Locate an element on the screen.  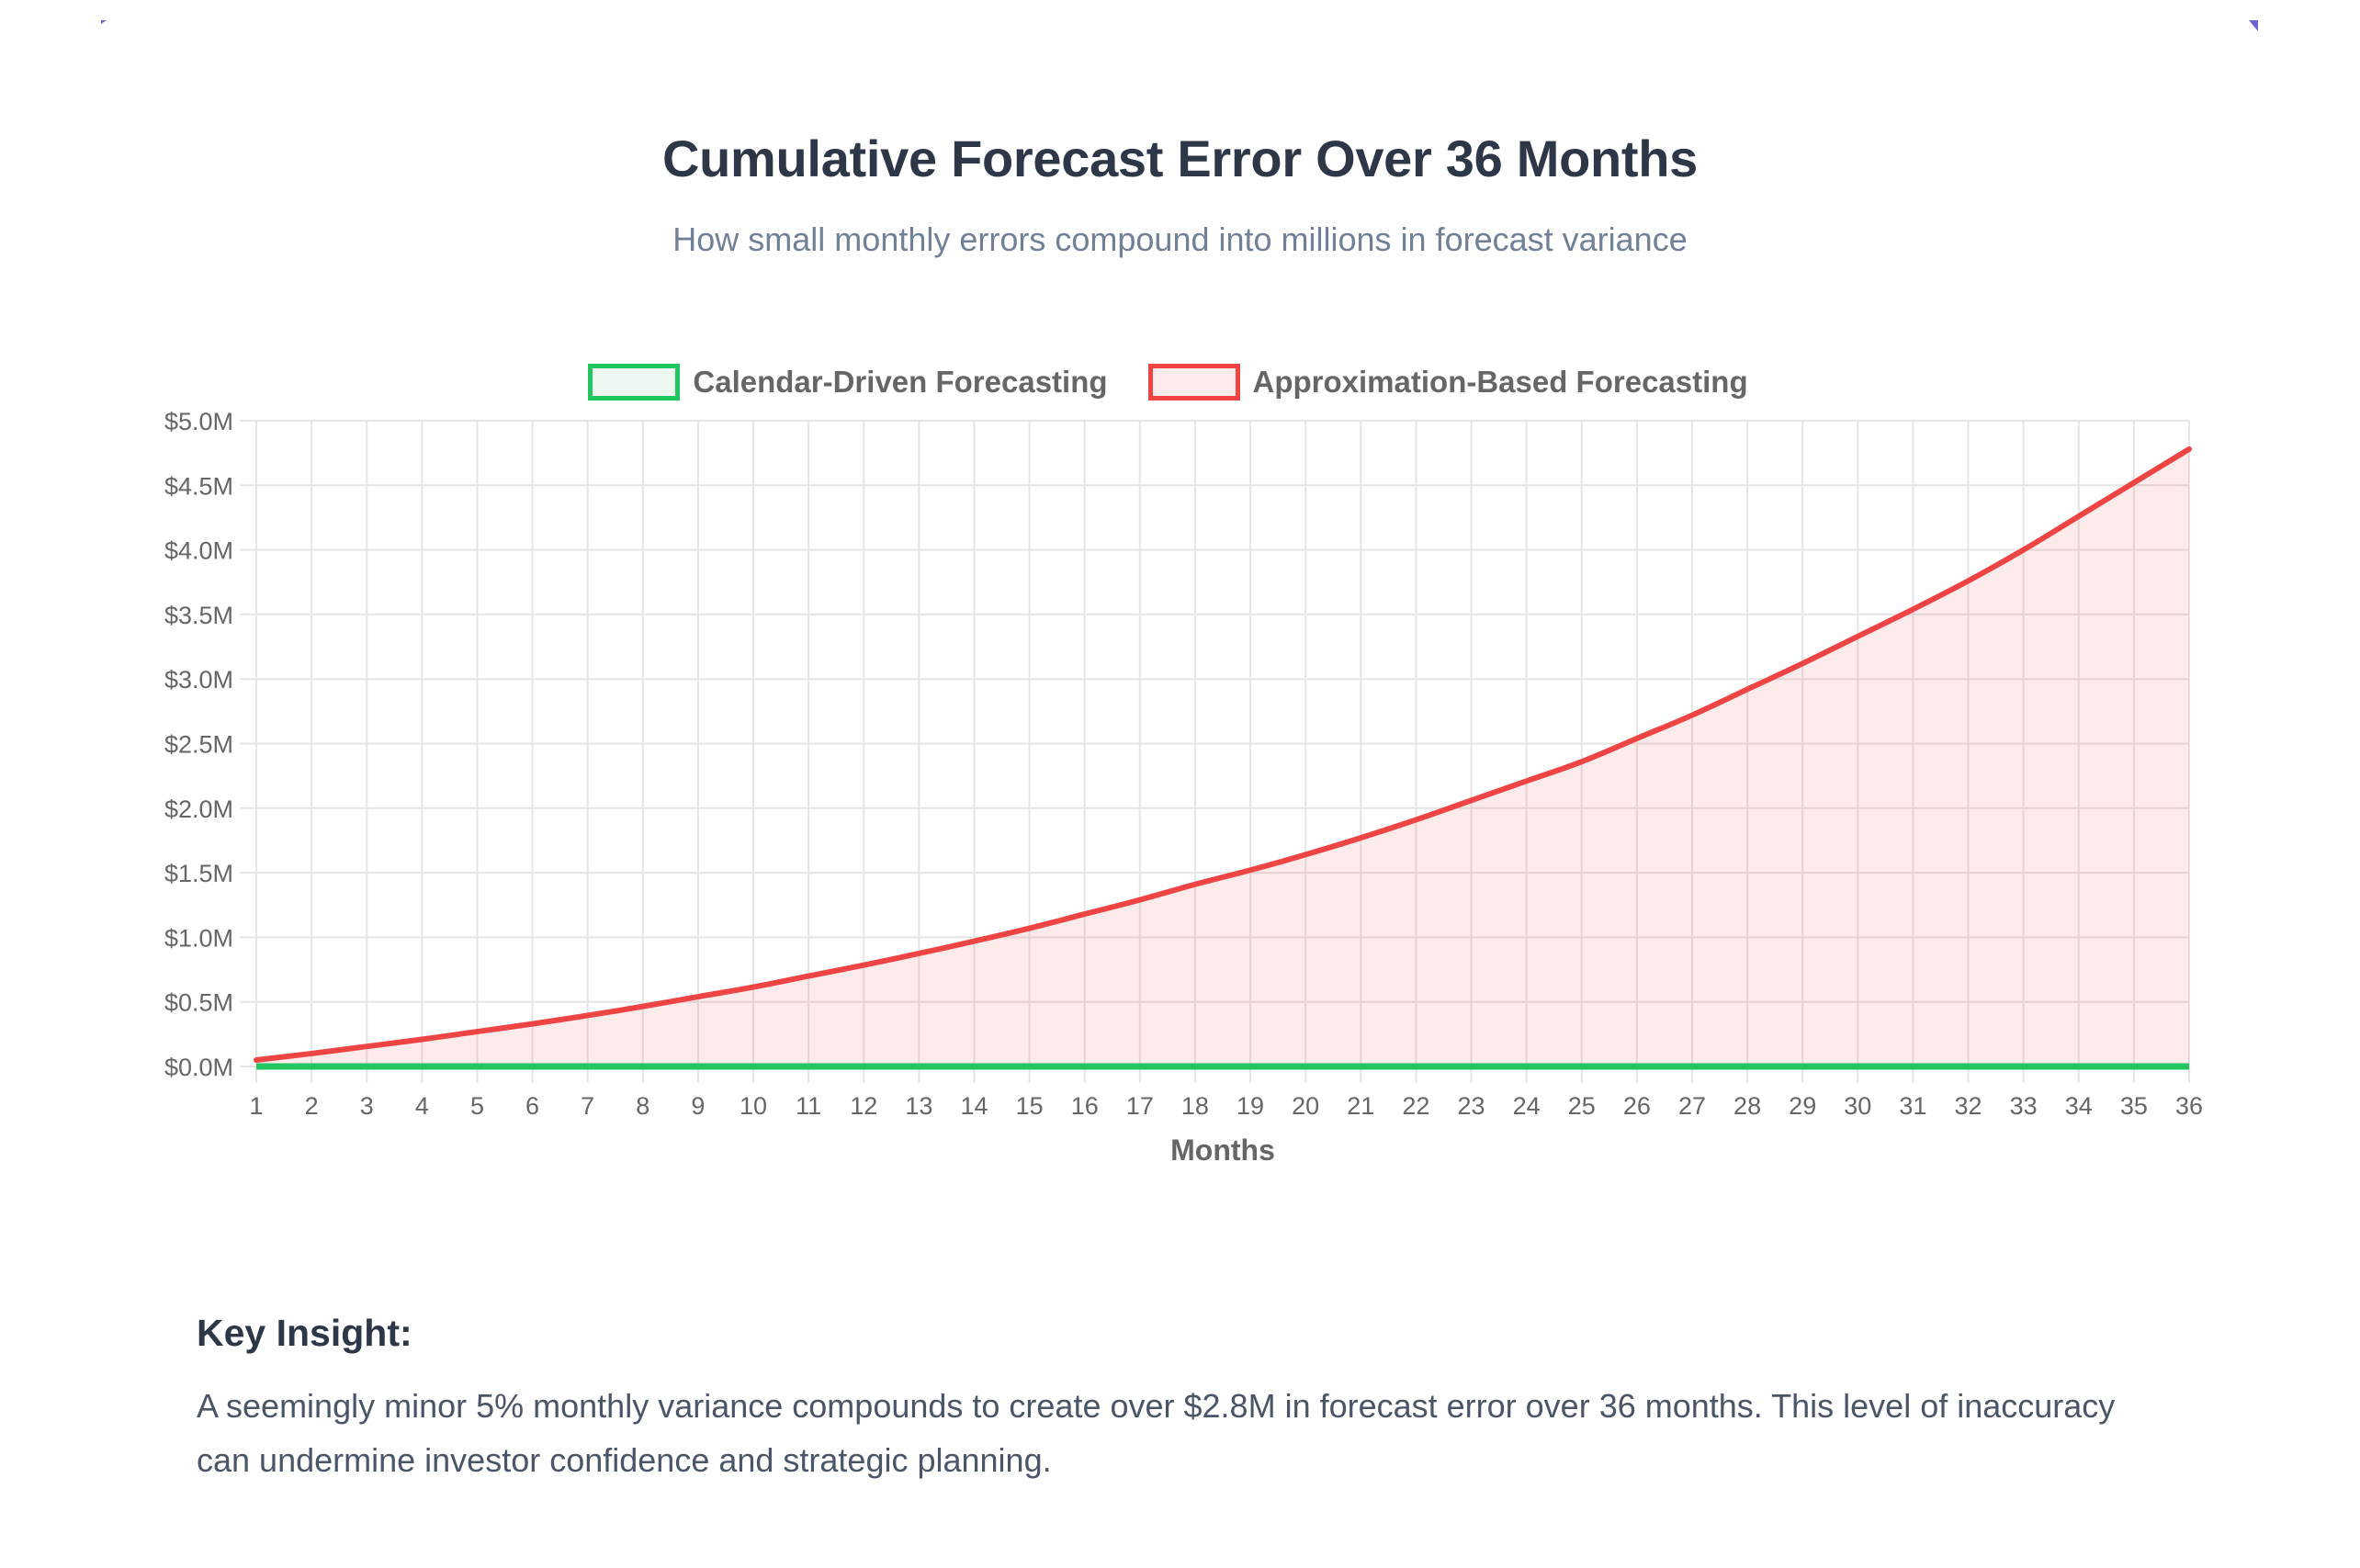
x-tick-label: 6 is located at coordinates (532, 1106).